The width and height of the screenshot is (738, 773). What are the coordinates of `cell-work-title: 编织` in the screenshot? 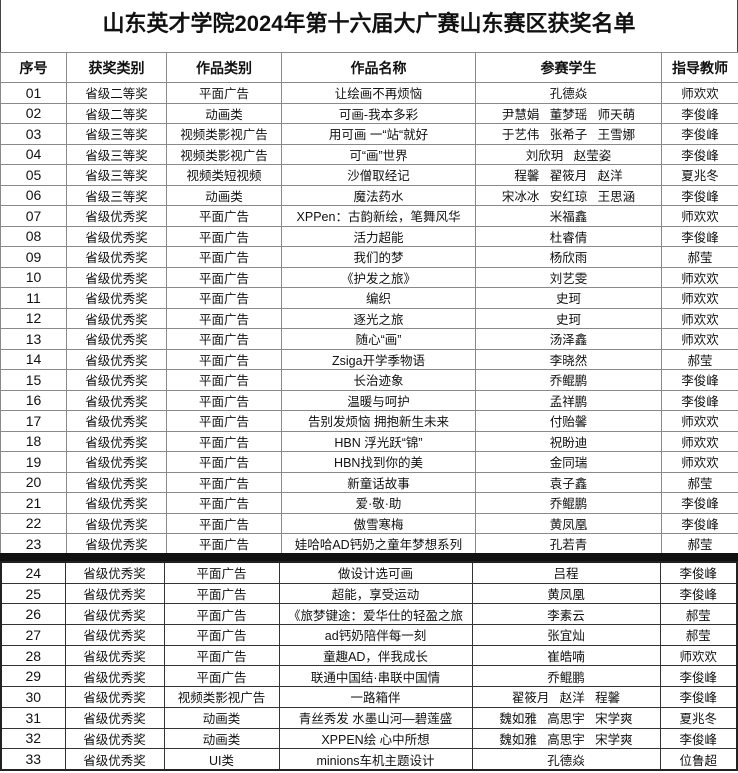 It's located at (378, 298).